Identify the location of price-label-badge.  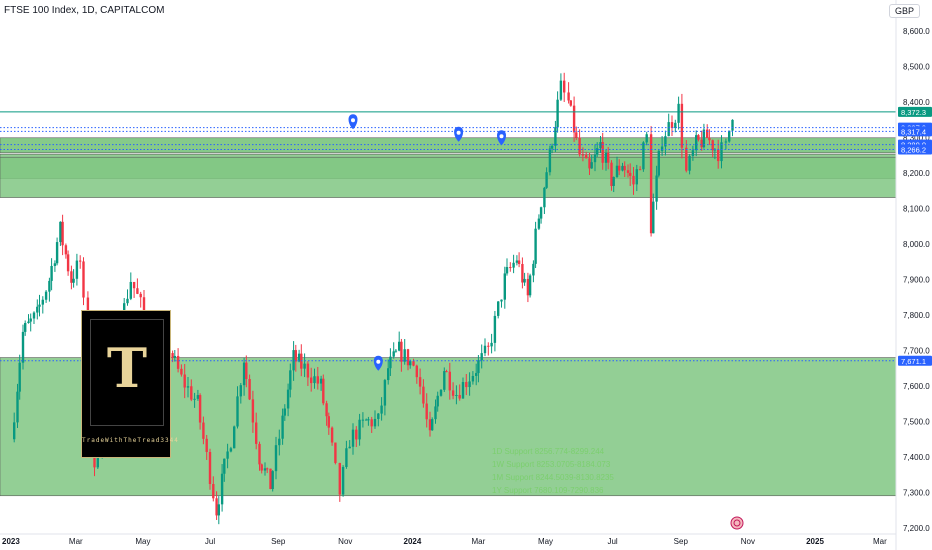
(915, 131).